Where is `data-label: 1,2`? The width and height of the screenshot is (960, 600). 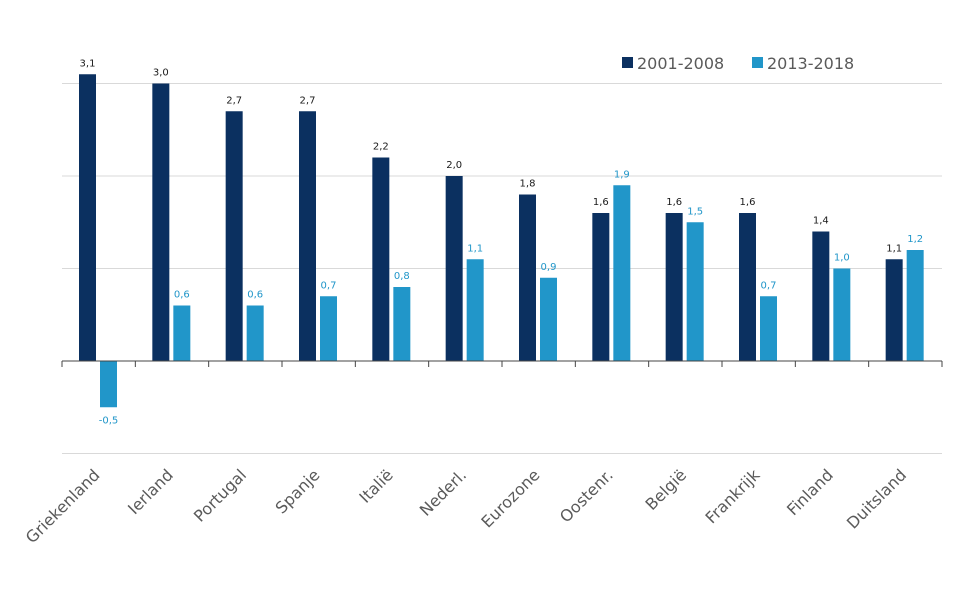 data-label: 1,2 is located at coordinates (915, 239).